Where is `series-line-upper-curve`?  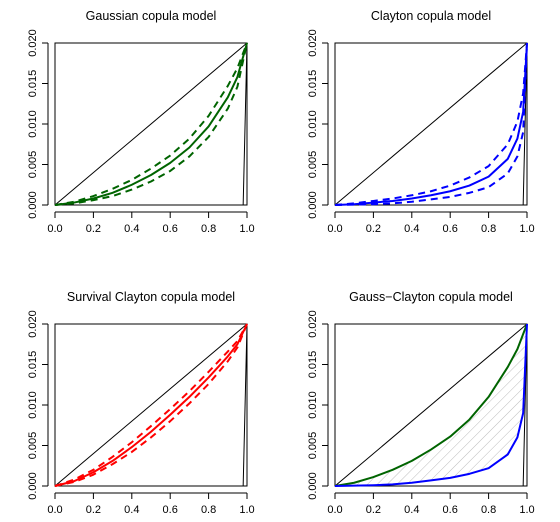
series-line-upper-curve is located at coordinates (431, 405).